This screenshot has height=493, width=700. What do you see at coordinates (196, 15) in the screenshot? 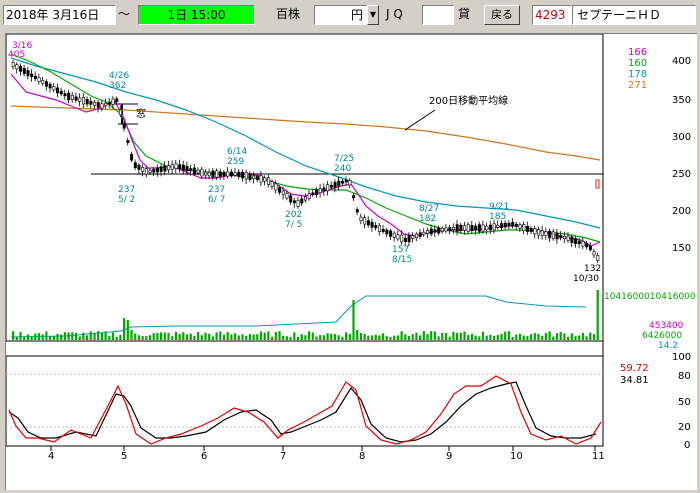
I see `period-time-field: 1日 15:00` at bounding box center [196, 15].